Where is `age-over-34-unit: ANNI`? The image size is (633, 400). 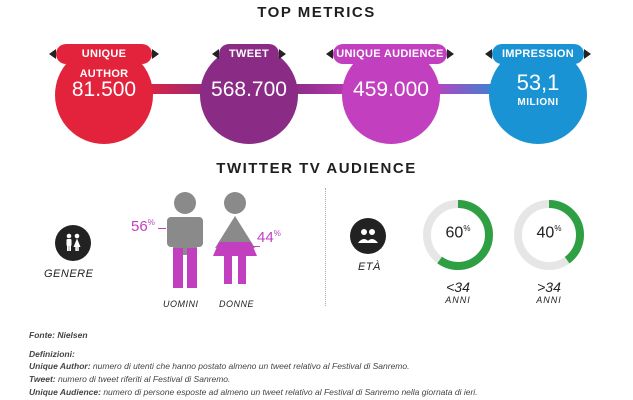
age-over-34-unit: ANNI is located at coordinates (549, 300).